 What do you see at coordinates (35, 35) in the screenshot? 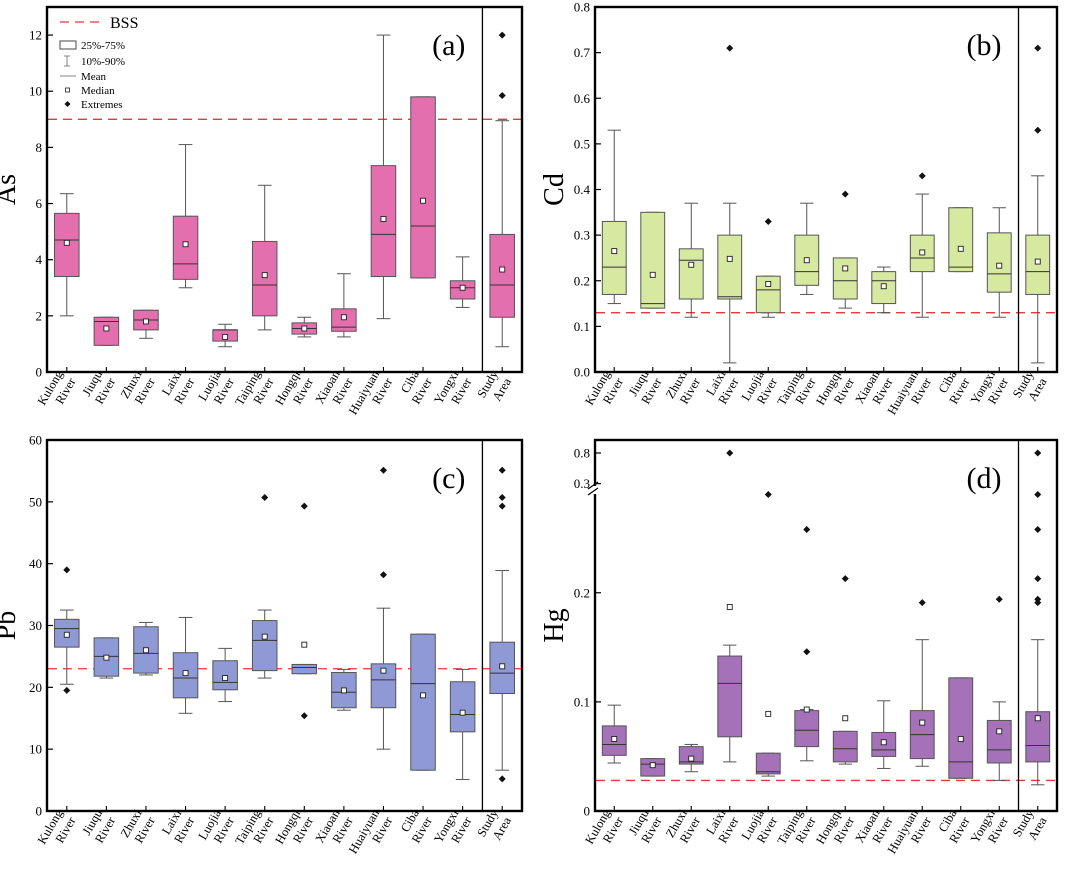
I see `y-tick-label: 12` at bounding box center [35, 35].